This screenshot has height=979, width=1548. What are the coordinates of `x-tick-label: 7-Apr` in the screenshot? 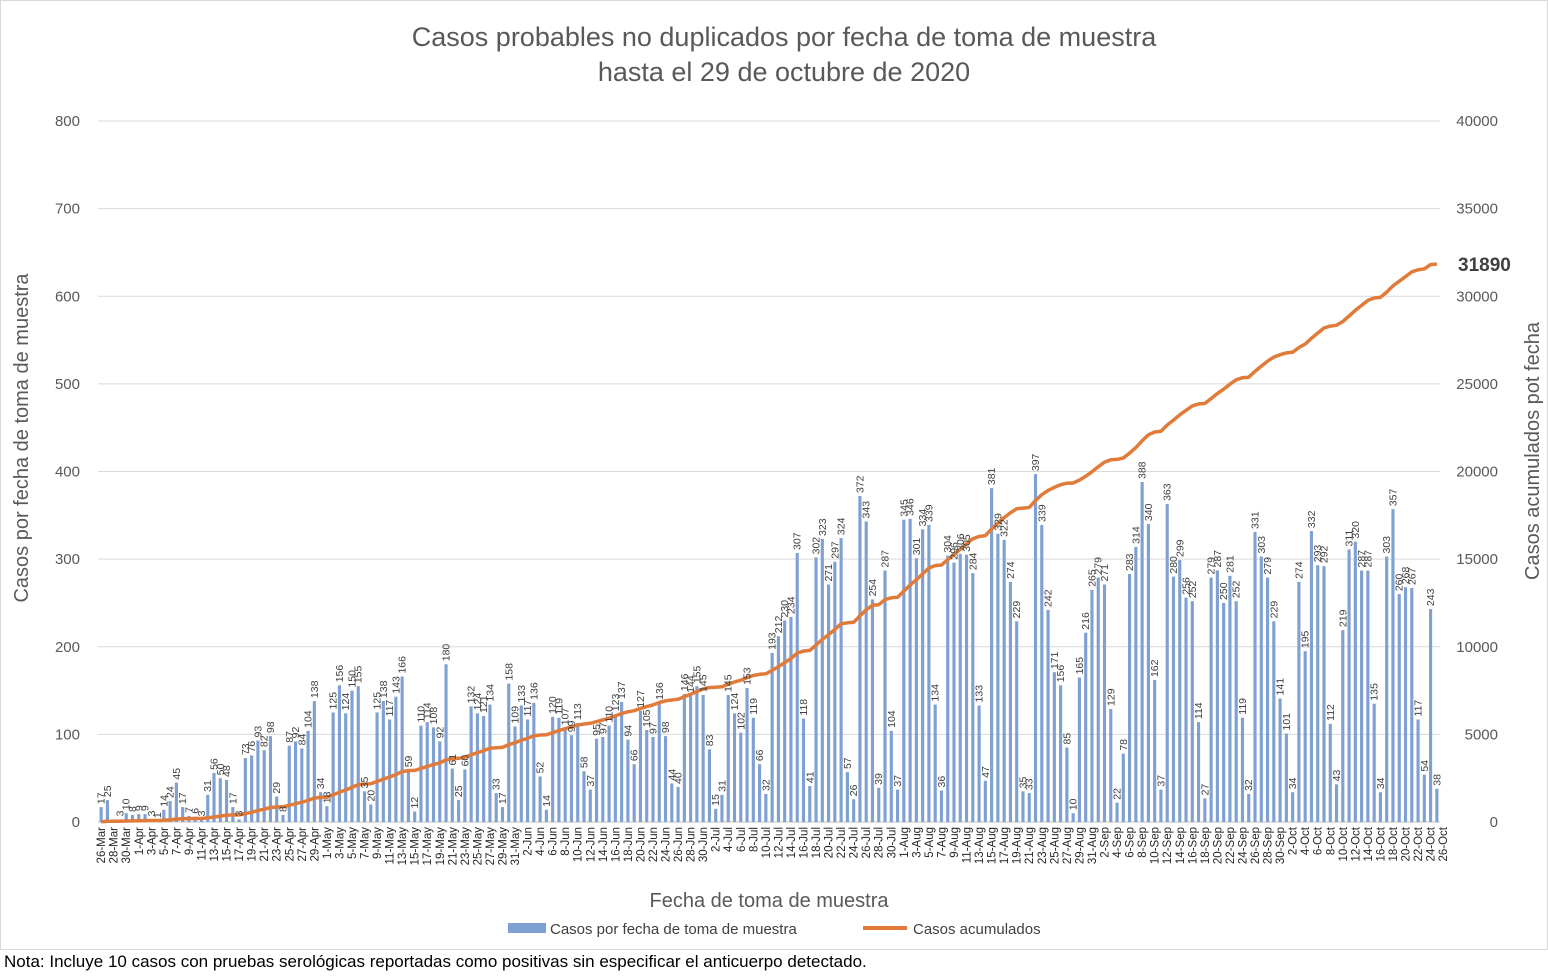 It's located at (177, 841).